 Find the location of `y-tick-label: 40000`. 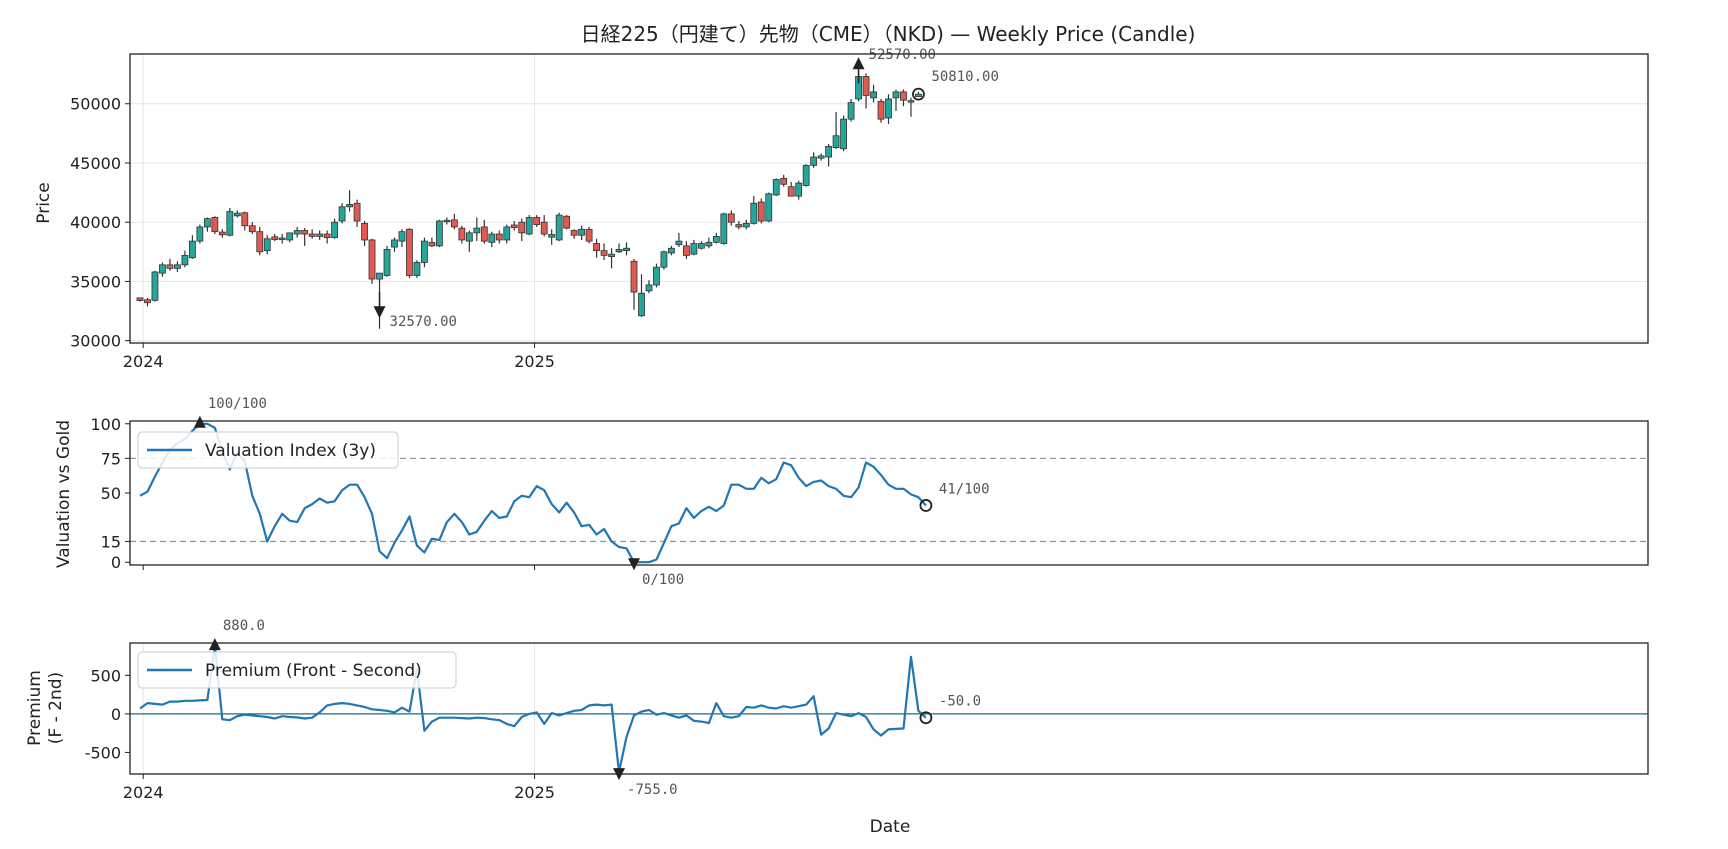

y-tick-label: 40000 is located at coordinates (95, 222).